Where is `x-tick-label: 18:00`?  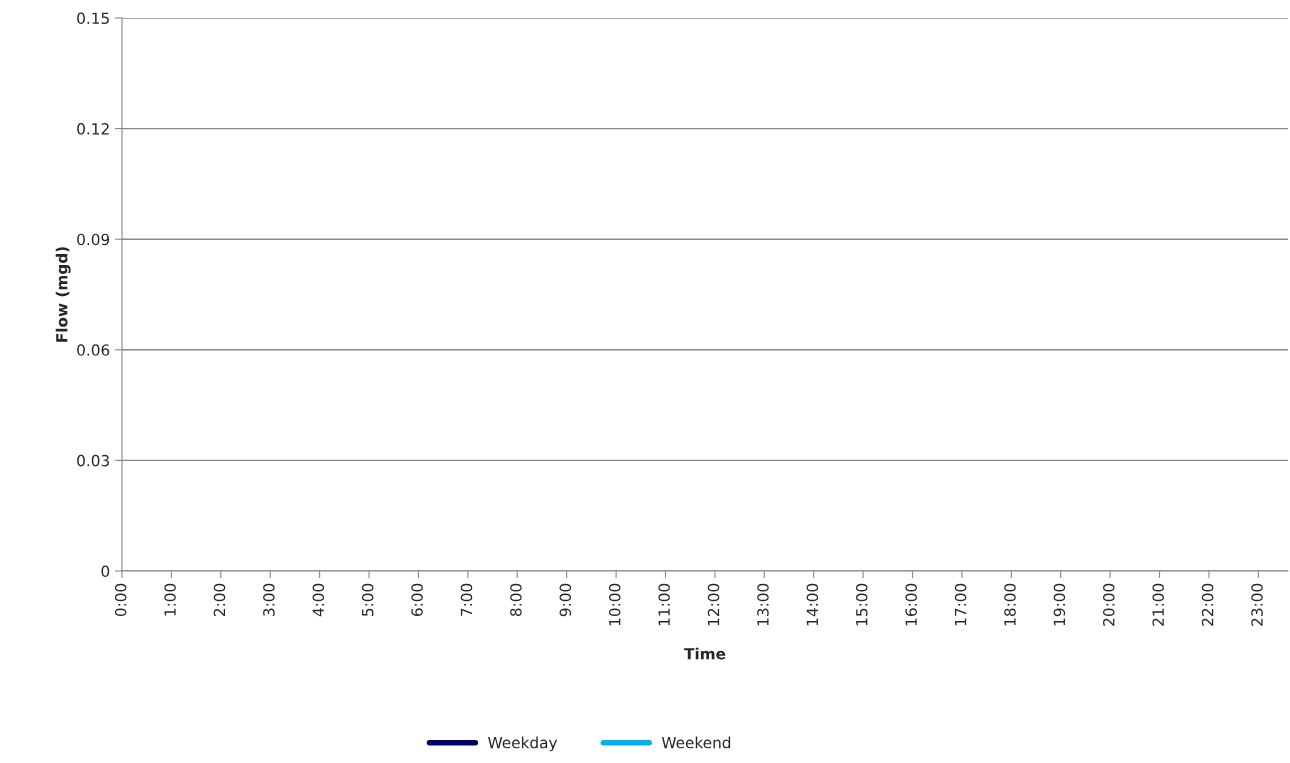
x-tick-label: 18:00 is located at coordinates (1010, 604).